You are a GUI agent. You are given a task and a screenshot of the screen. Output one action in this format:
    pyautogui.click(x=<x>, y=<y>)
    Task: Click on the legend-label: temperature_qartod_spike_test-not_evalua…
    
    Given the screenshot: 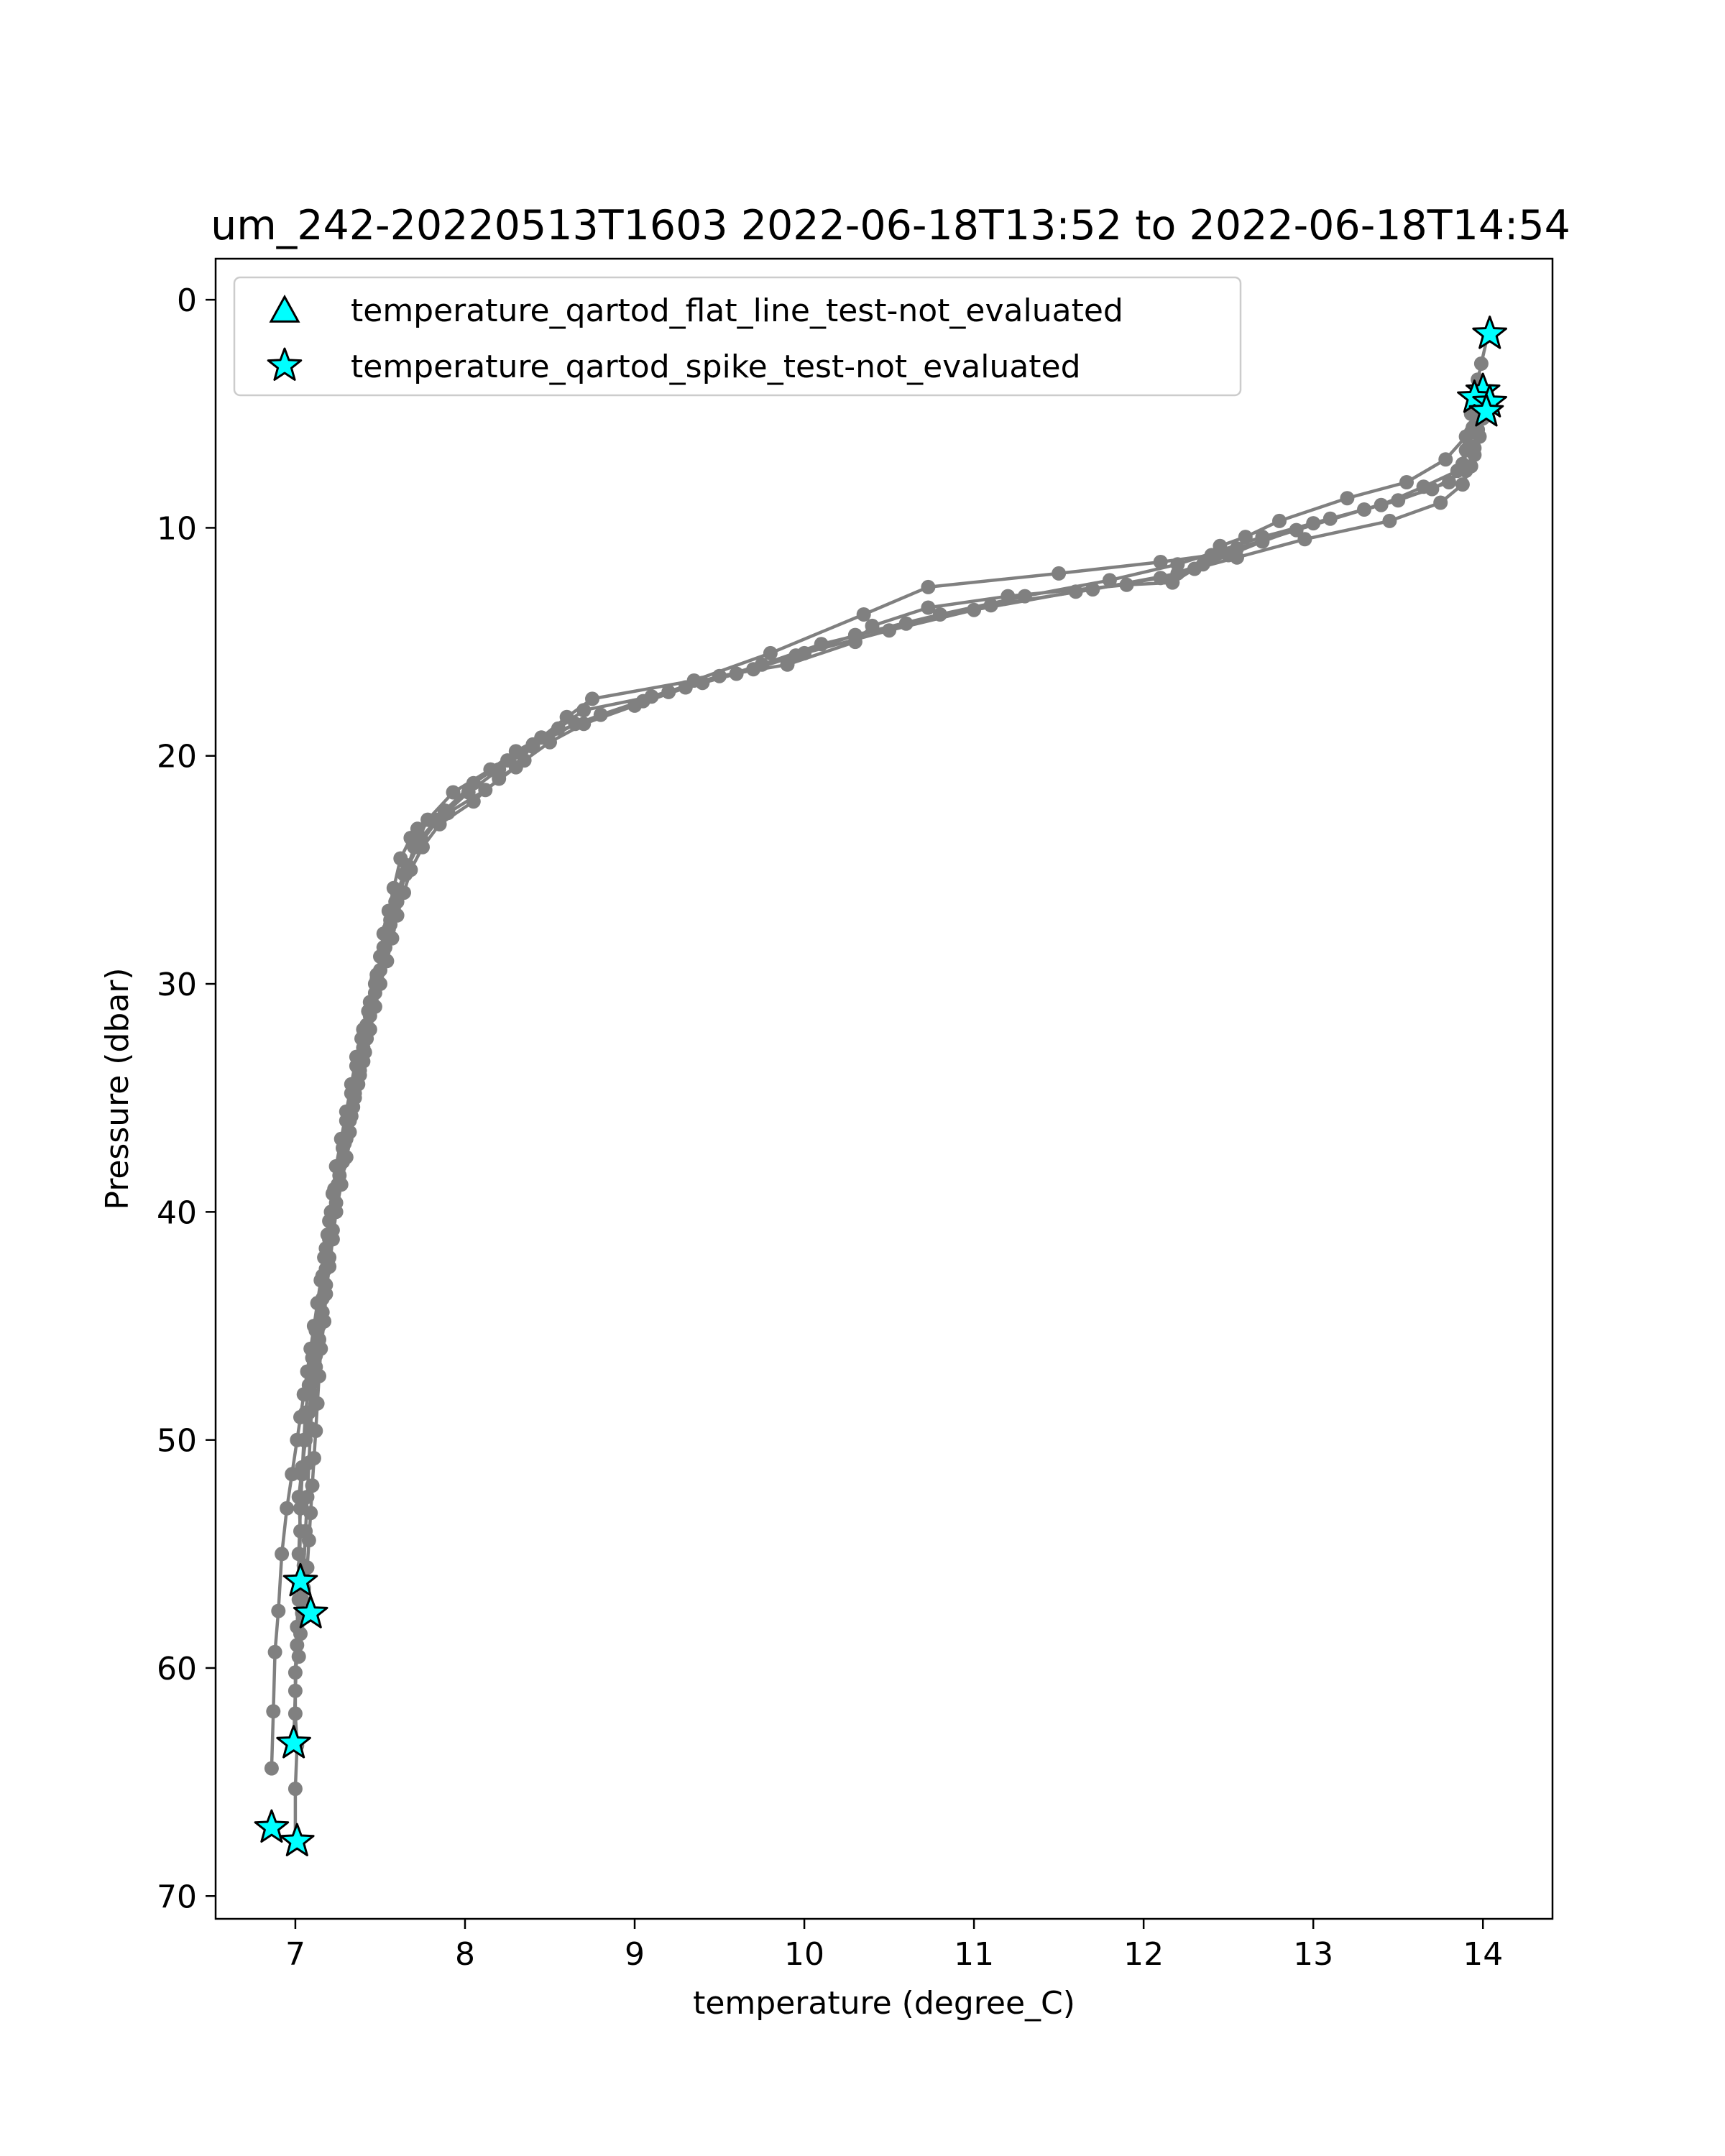 What is the action you would take?
    pyautogui.click(x=716, y=367)
    